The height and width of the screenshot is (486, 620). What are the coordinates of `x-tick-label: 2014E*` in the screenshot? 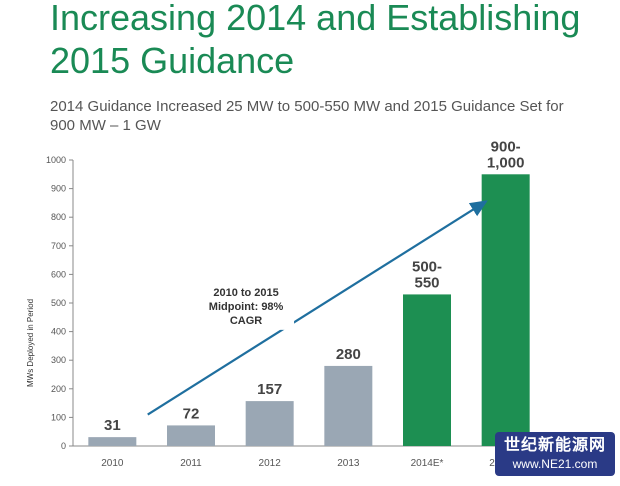 It's located at (427, 463).